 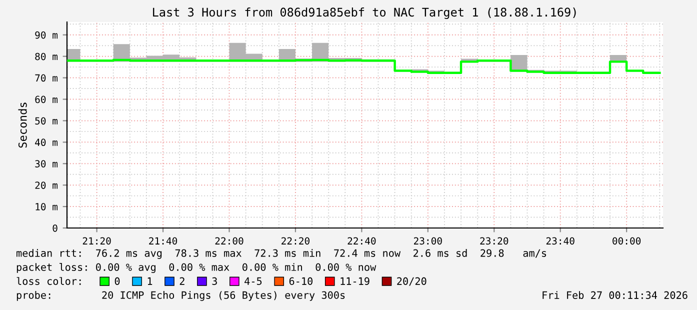 I want to click on text: packet loss: 0.00 % avg 0.00 % max 0.00 % min 0.00 % now, so click(x=196, y=268).